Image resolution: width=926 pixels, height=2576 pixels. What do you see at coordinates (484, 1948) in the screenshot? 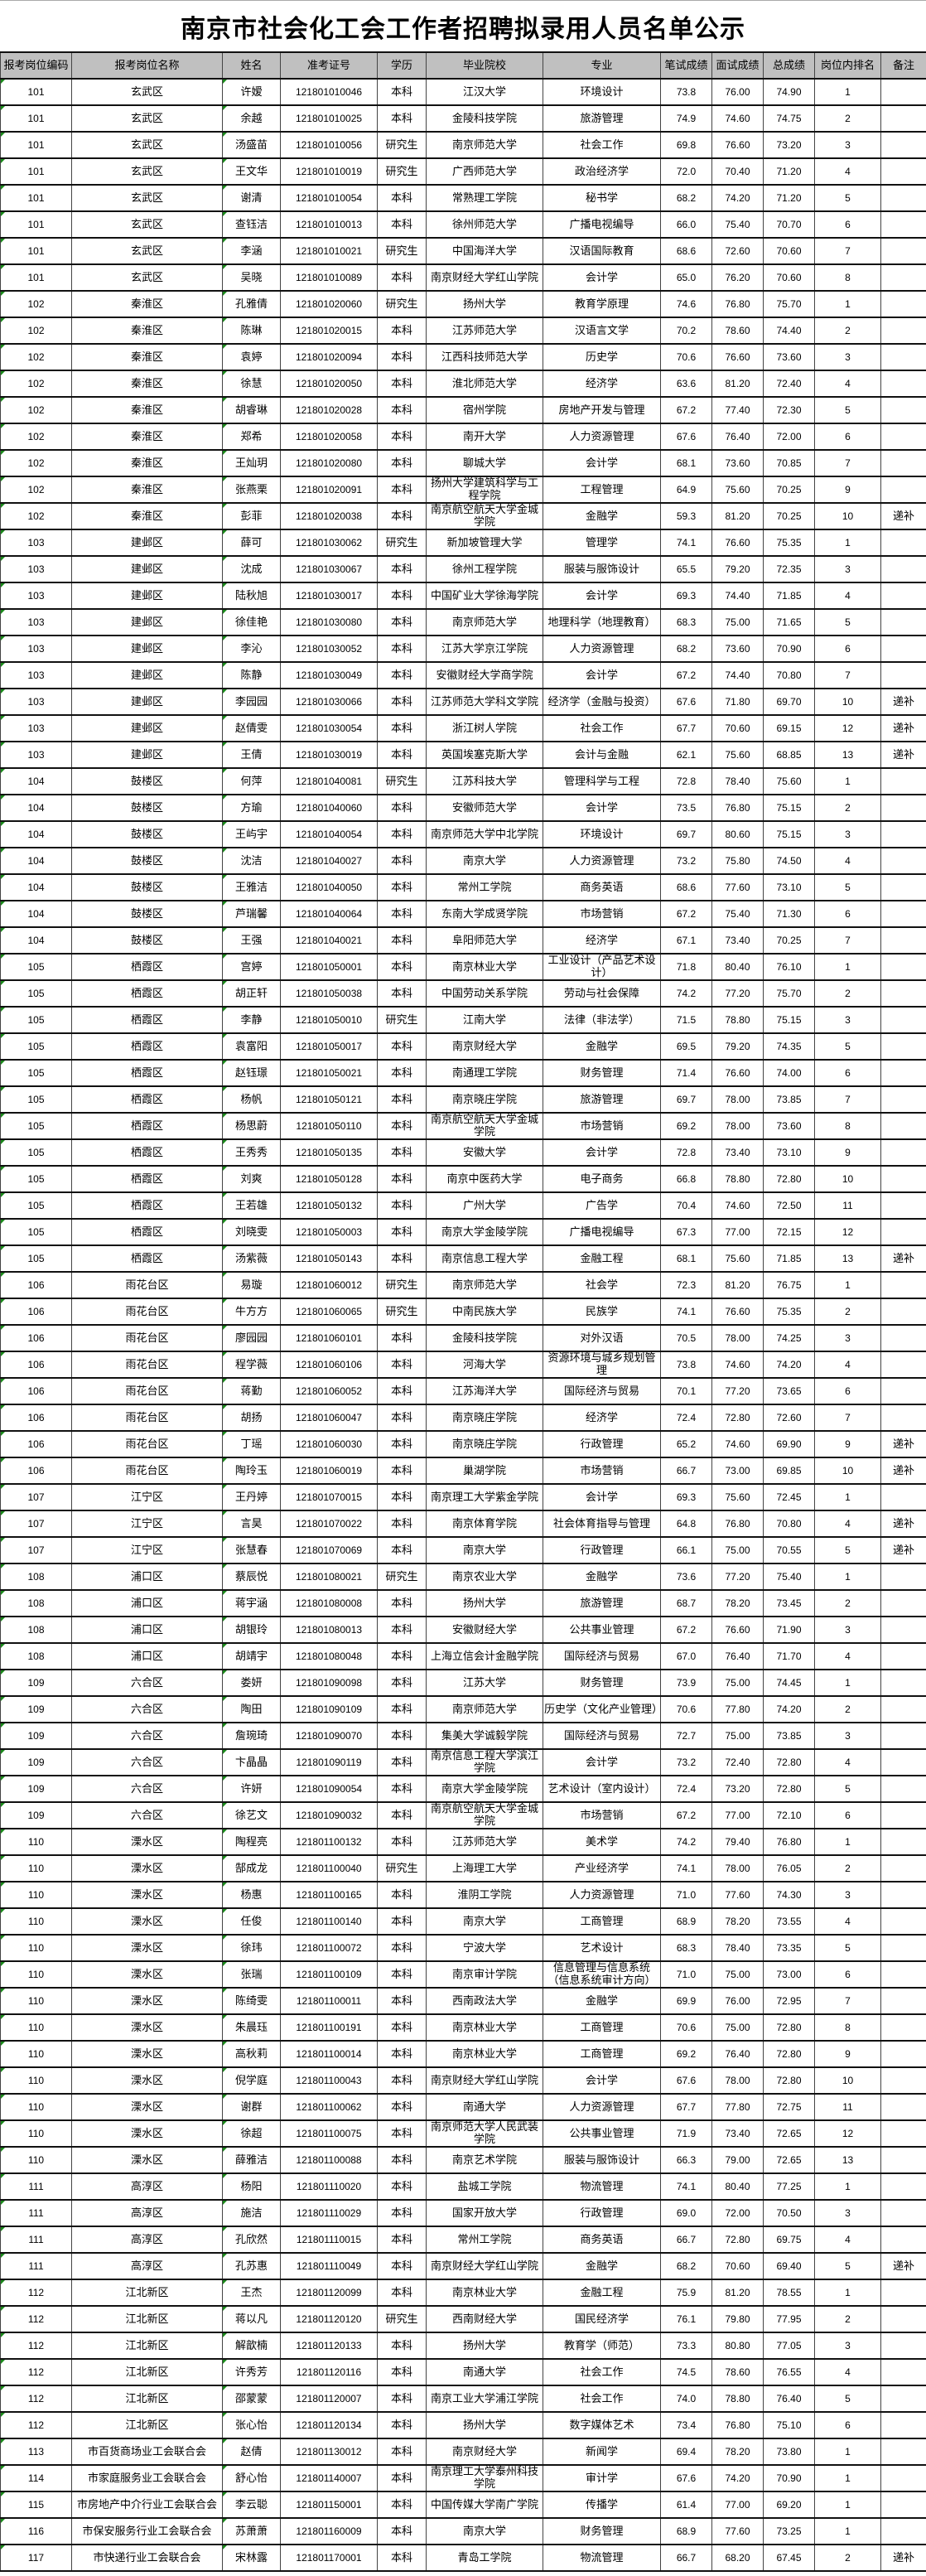
I see `cell-school: 宁波大学` at bounding box center [484, 1948].